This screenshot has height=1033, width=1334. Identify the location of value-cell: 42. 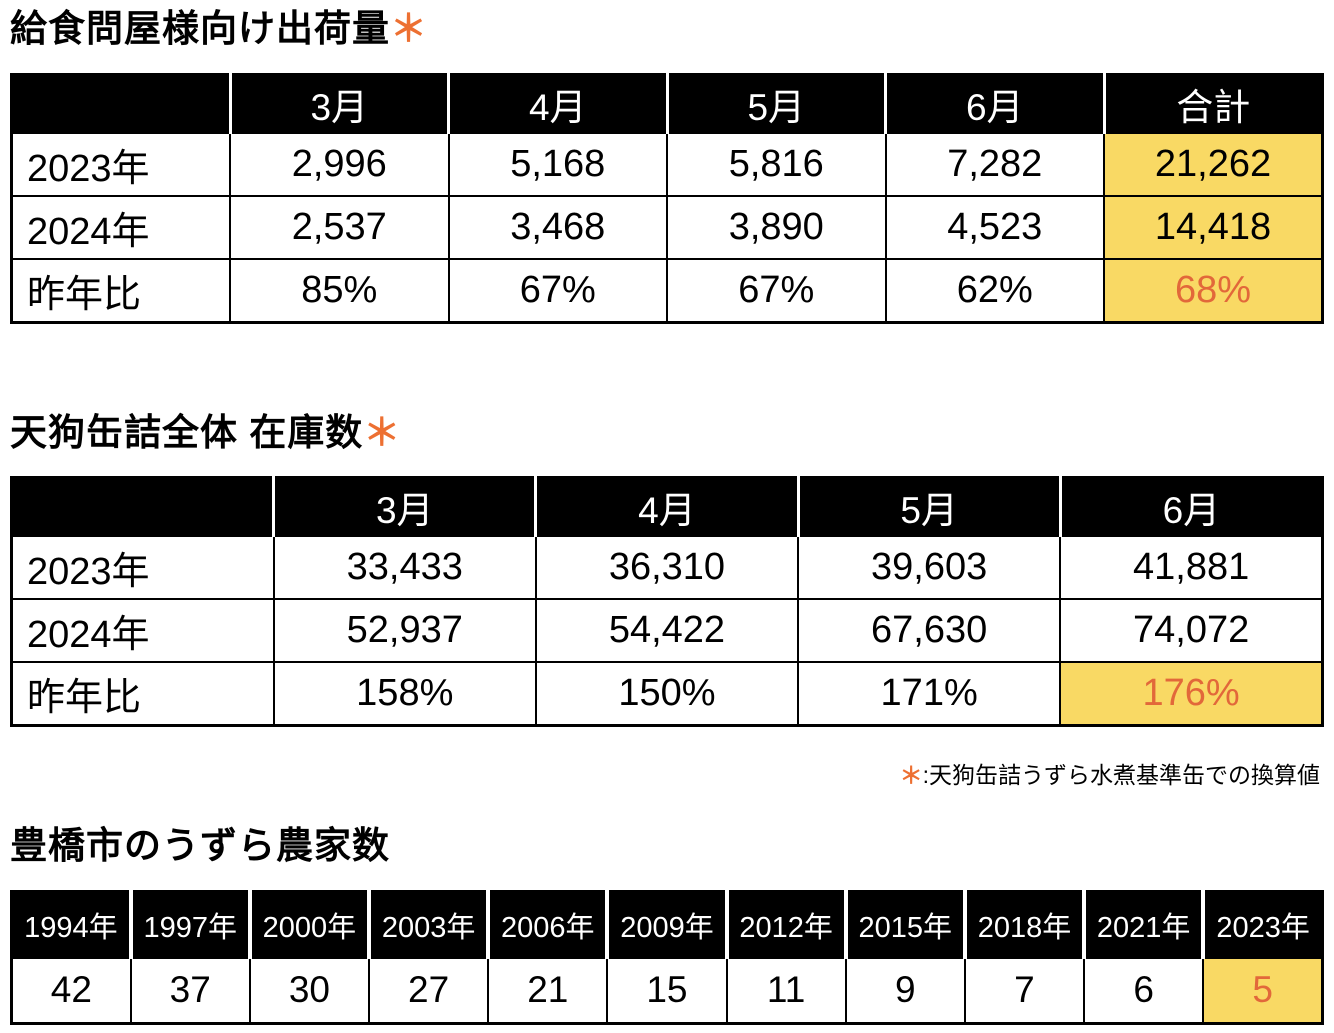
(71, 990).